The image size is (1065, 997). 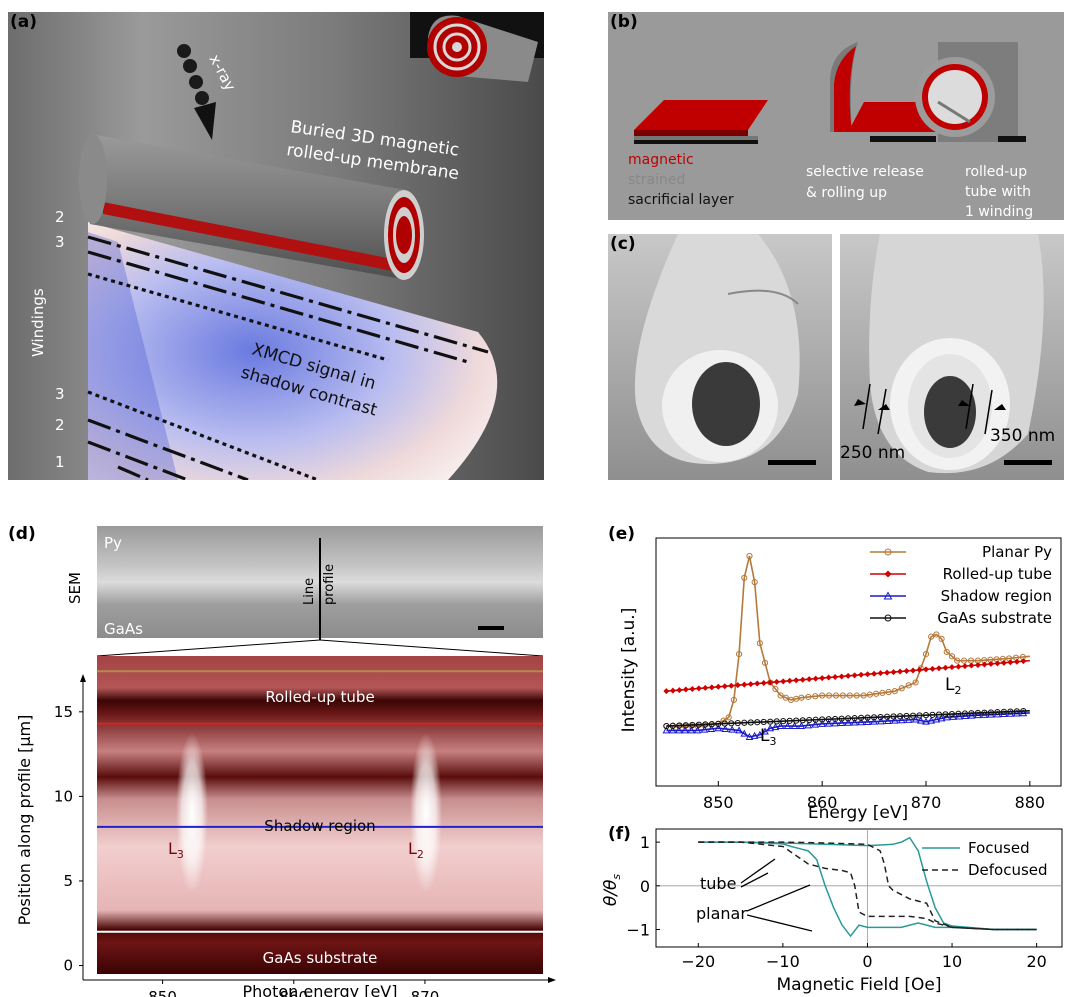 What do you see at coordinates (60, 425) in the screenshot?
I see `winding-number: 2` at bounding box center [60, 425].